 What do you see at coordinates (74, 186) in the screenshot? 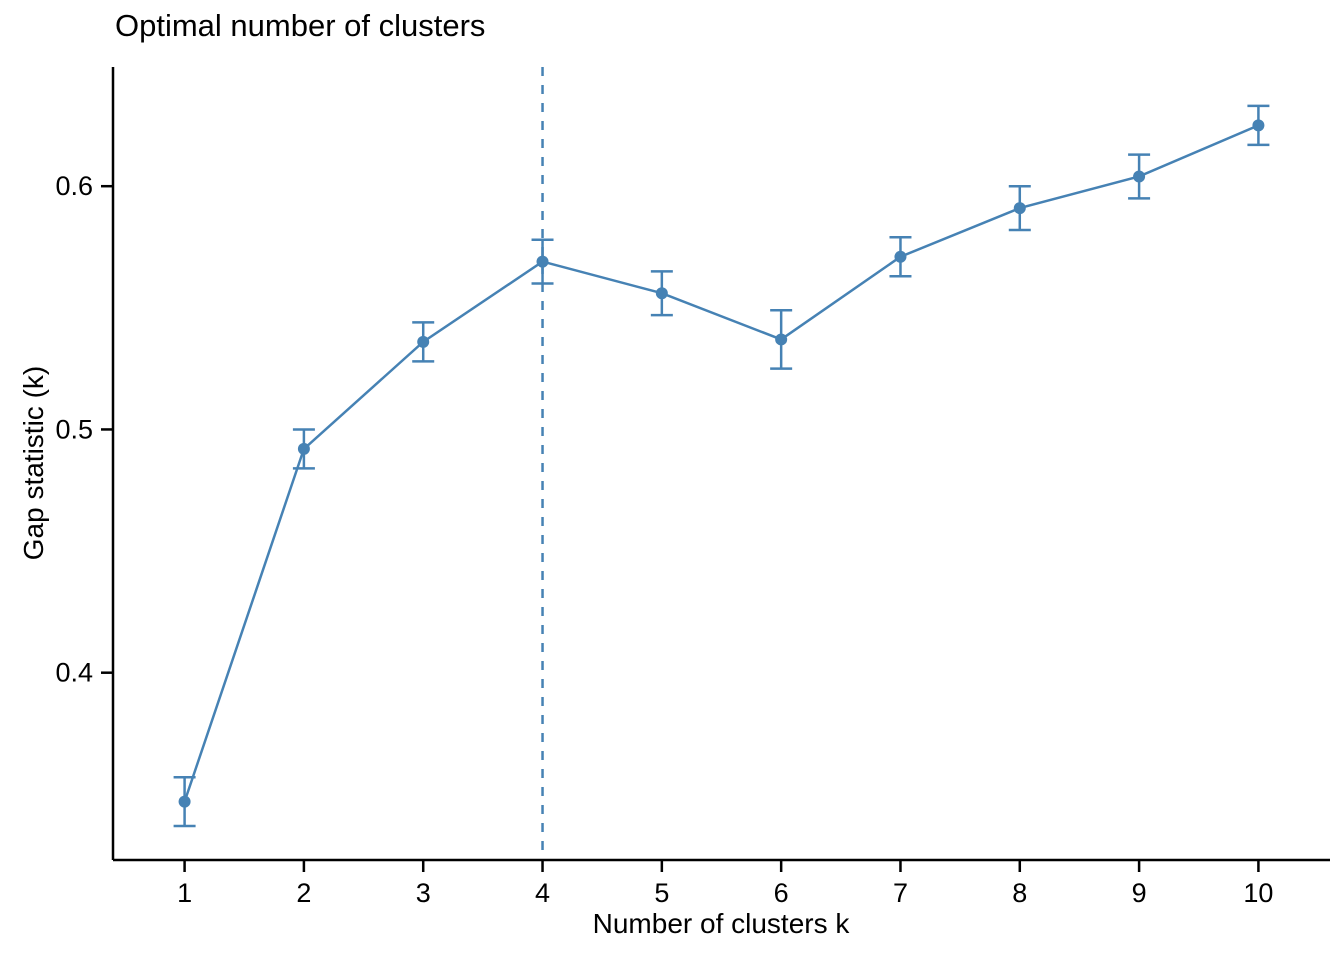
I see `y-tick-label: 0.6` at bounding box center [74, 186].